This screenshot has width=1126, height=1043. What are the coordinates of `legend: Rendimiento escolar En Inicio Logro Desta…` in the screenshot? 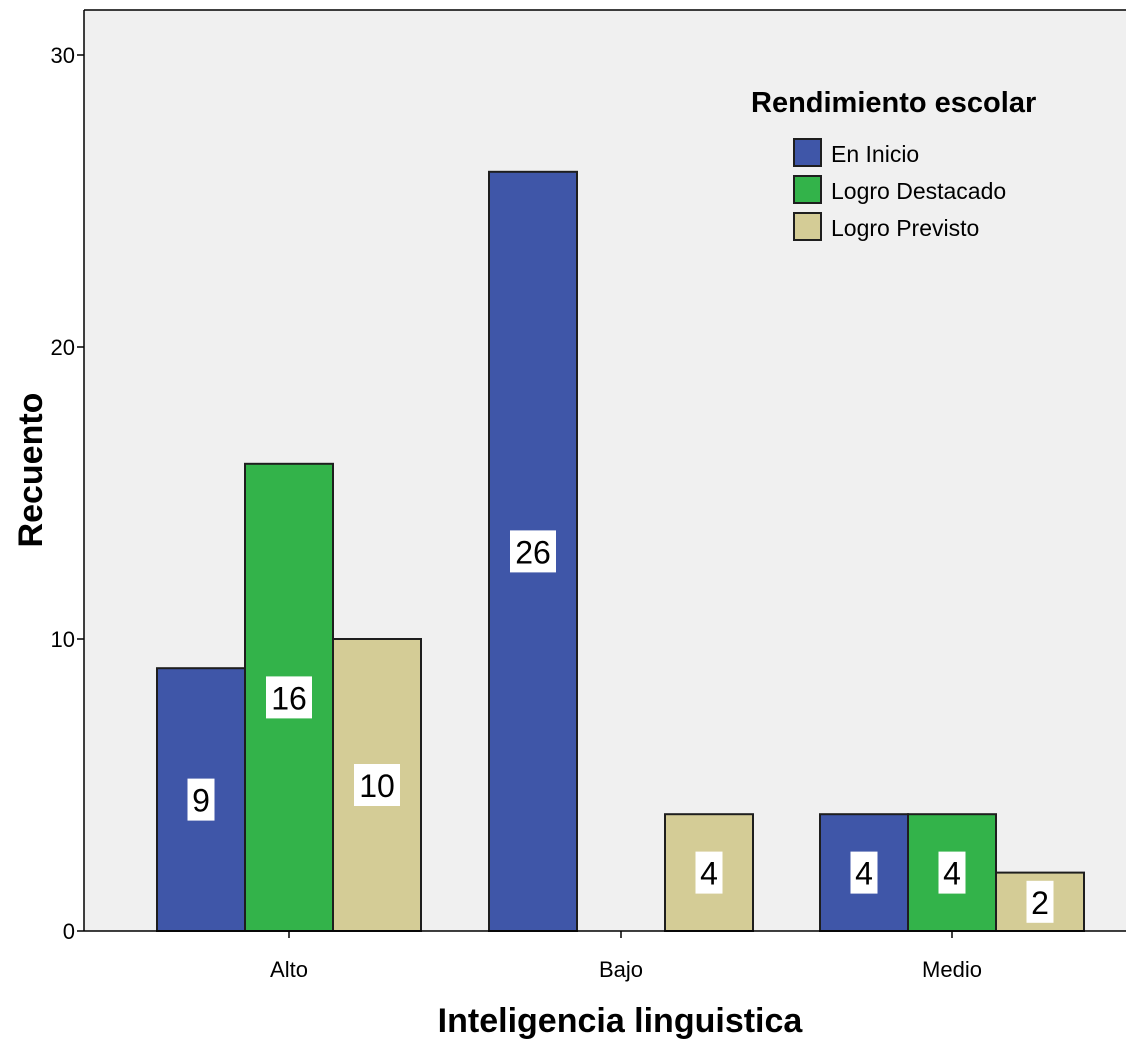 It's located at (893, 164).